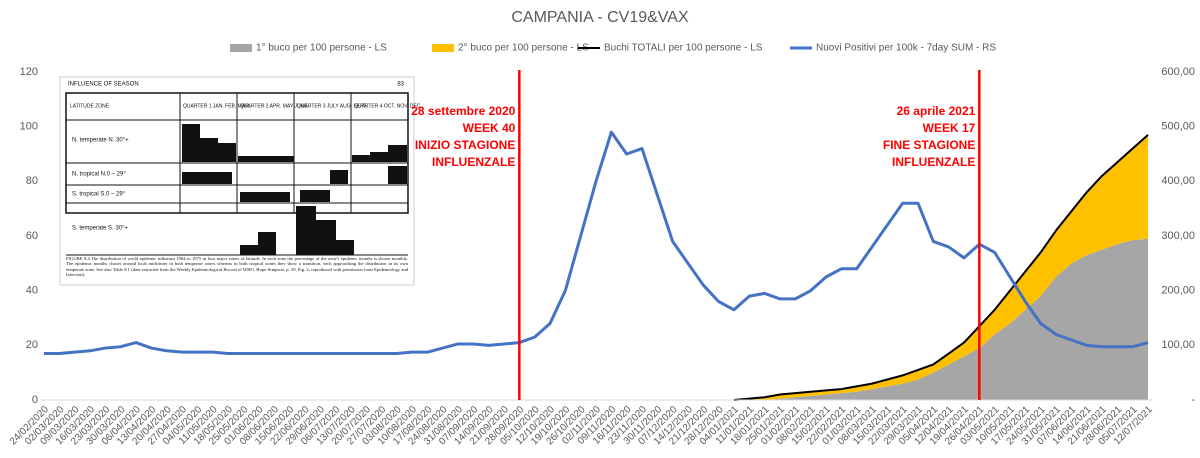  Describe the element at coordinates (929, 145) in the screenshot. I see `annotation-text: FINE STAGIONE` at that location.